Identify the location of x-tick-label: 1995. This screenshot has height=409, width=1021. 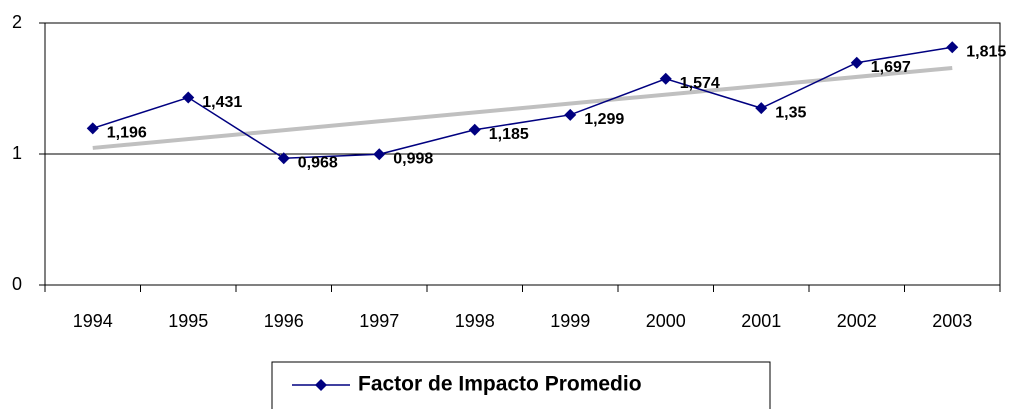
(188, 321).